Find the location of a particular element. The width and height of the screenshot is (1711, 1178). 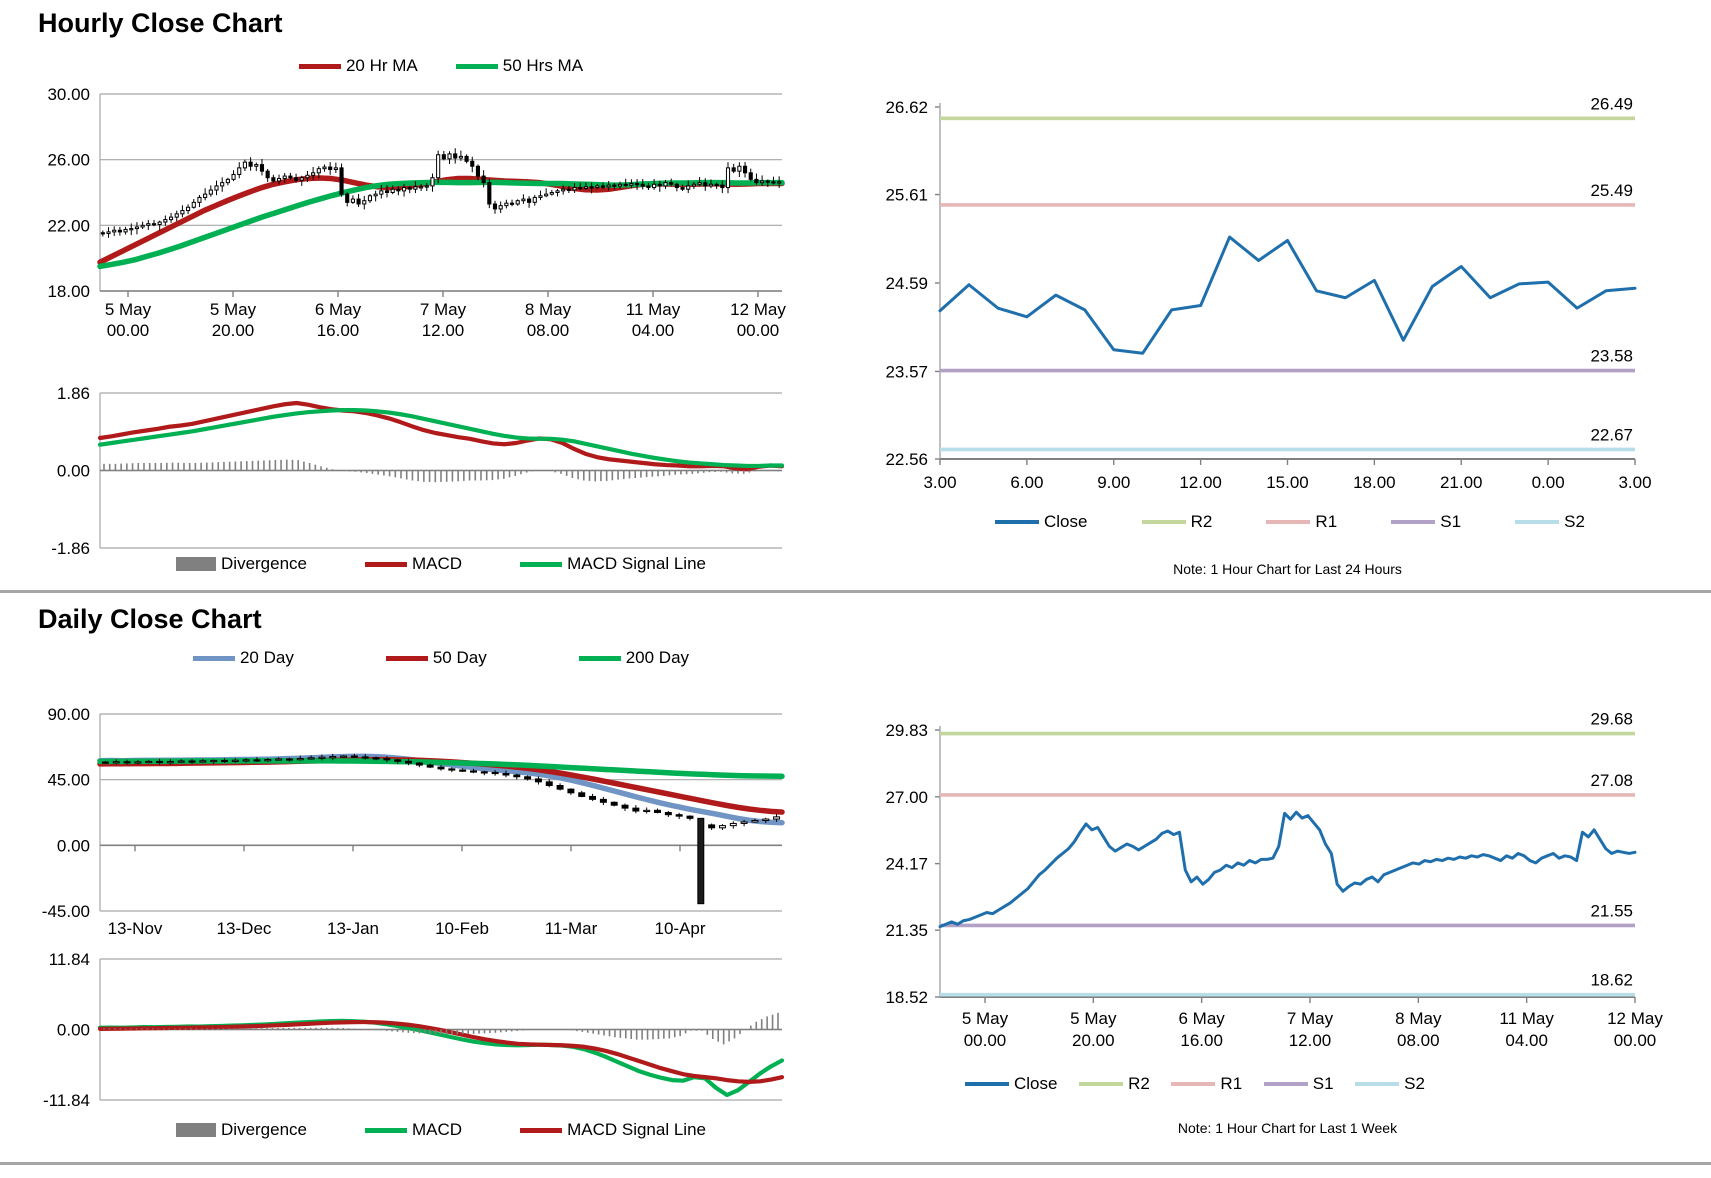

20-hr-ma-swatch is located at coordinates (319, 66).